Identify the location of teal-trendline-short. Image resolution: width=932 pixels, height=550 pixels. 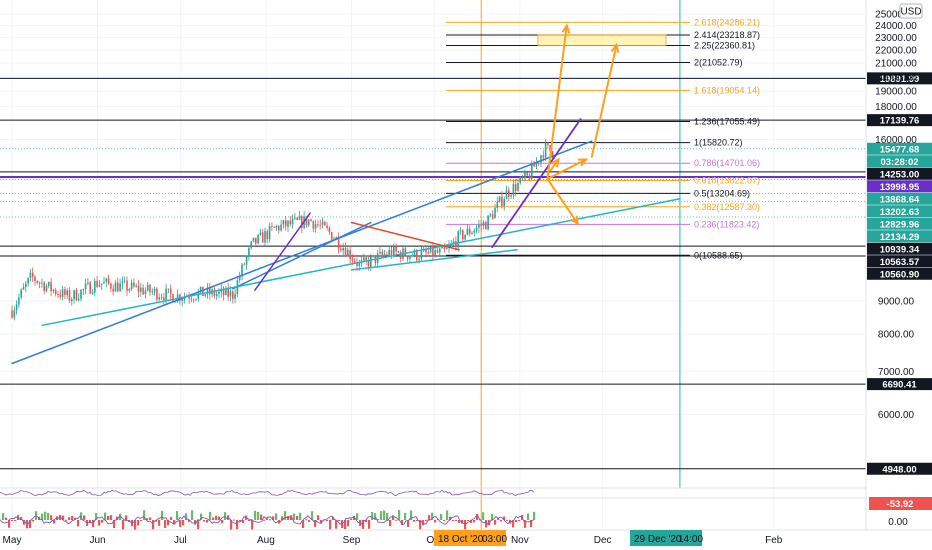
(434, 259).